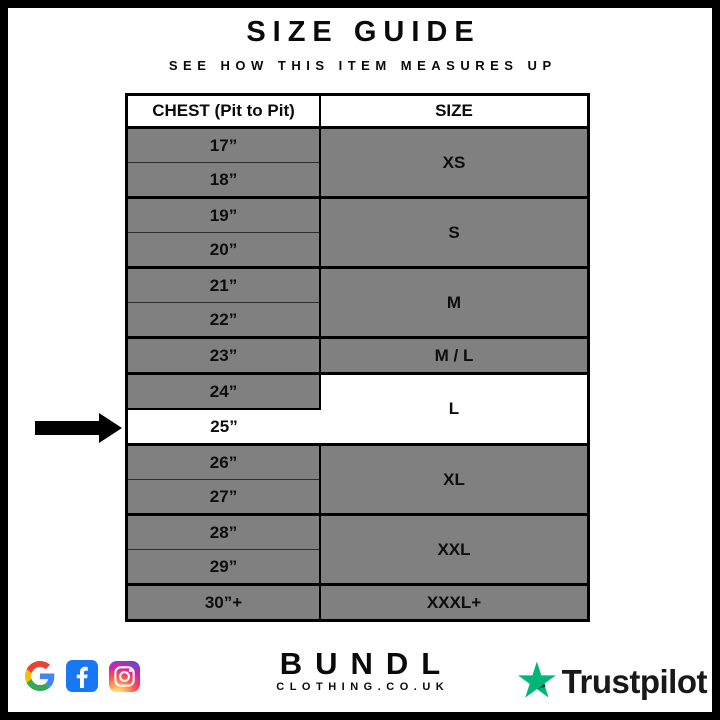  Describe the element at coordinates (223, 461) in the screenshot. I see `chest-cell: 26”` at that location.